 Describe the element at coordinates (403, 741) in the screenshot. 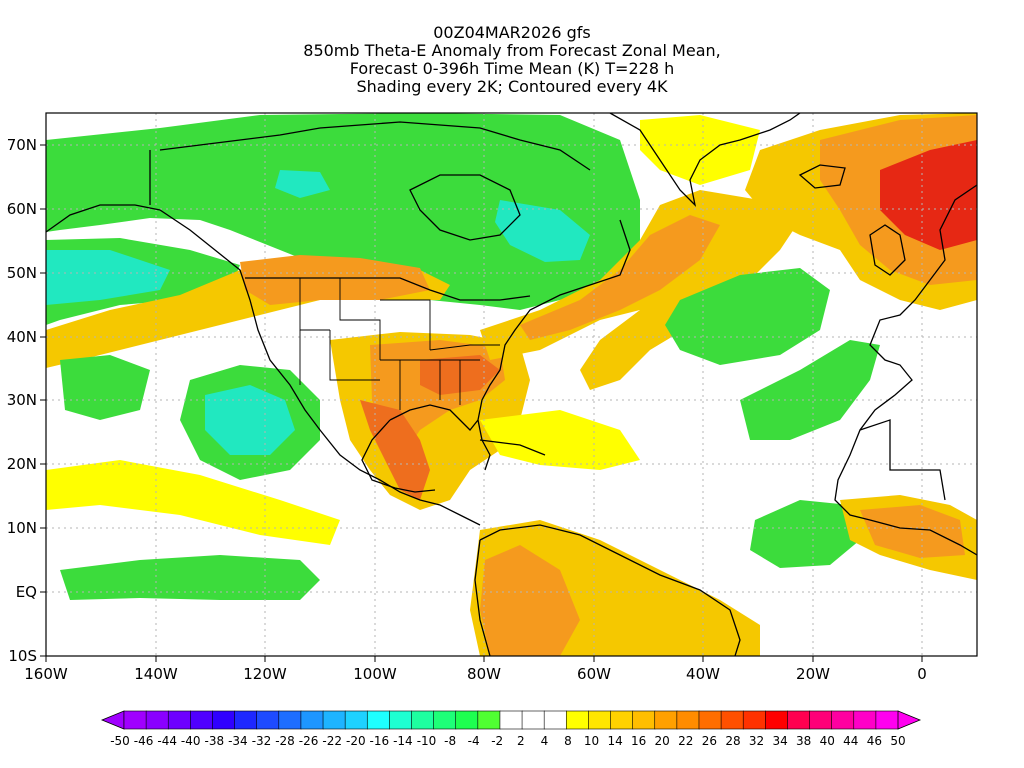

I see `colorbar-tick-label: -14` at that location.